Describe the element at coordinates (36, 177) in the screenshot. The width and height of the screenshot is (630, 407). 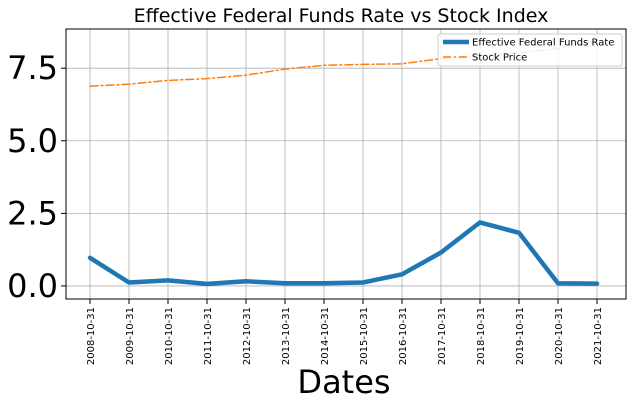
I see `y-axis: 0.0 2.5 5.0 7.5` at that location.